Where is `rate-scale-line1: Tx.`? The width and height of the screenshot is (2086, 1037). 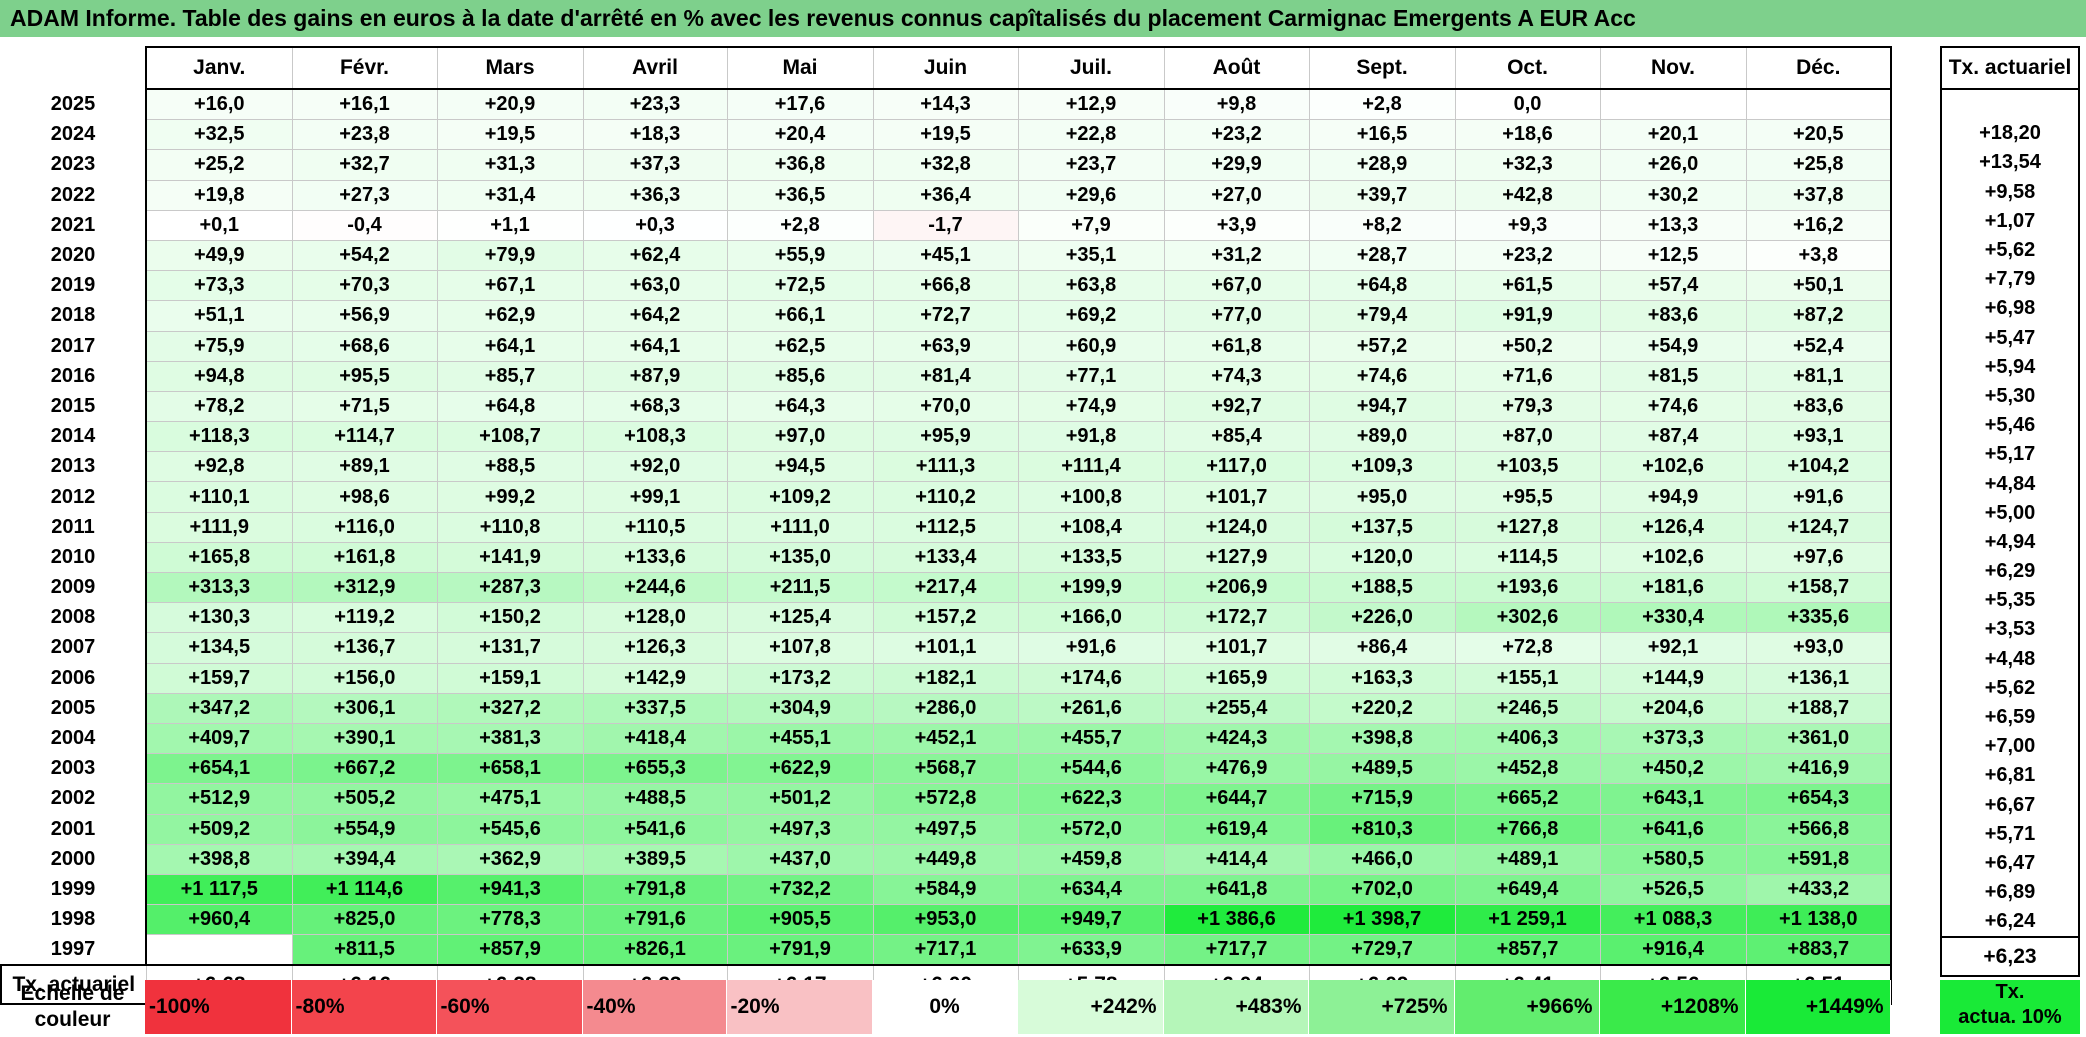 rate-scale-line1: Tx. is located at coordinates (2010, 992).